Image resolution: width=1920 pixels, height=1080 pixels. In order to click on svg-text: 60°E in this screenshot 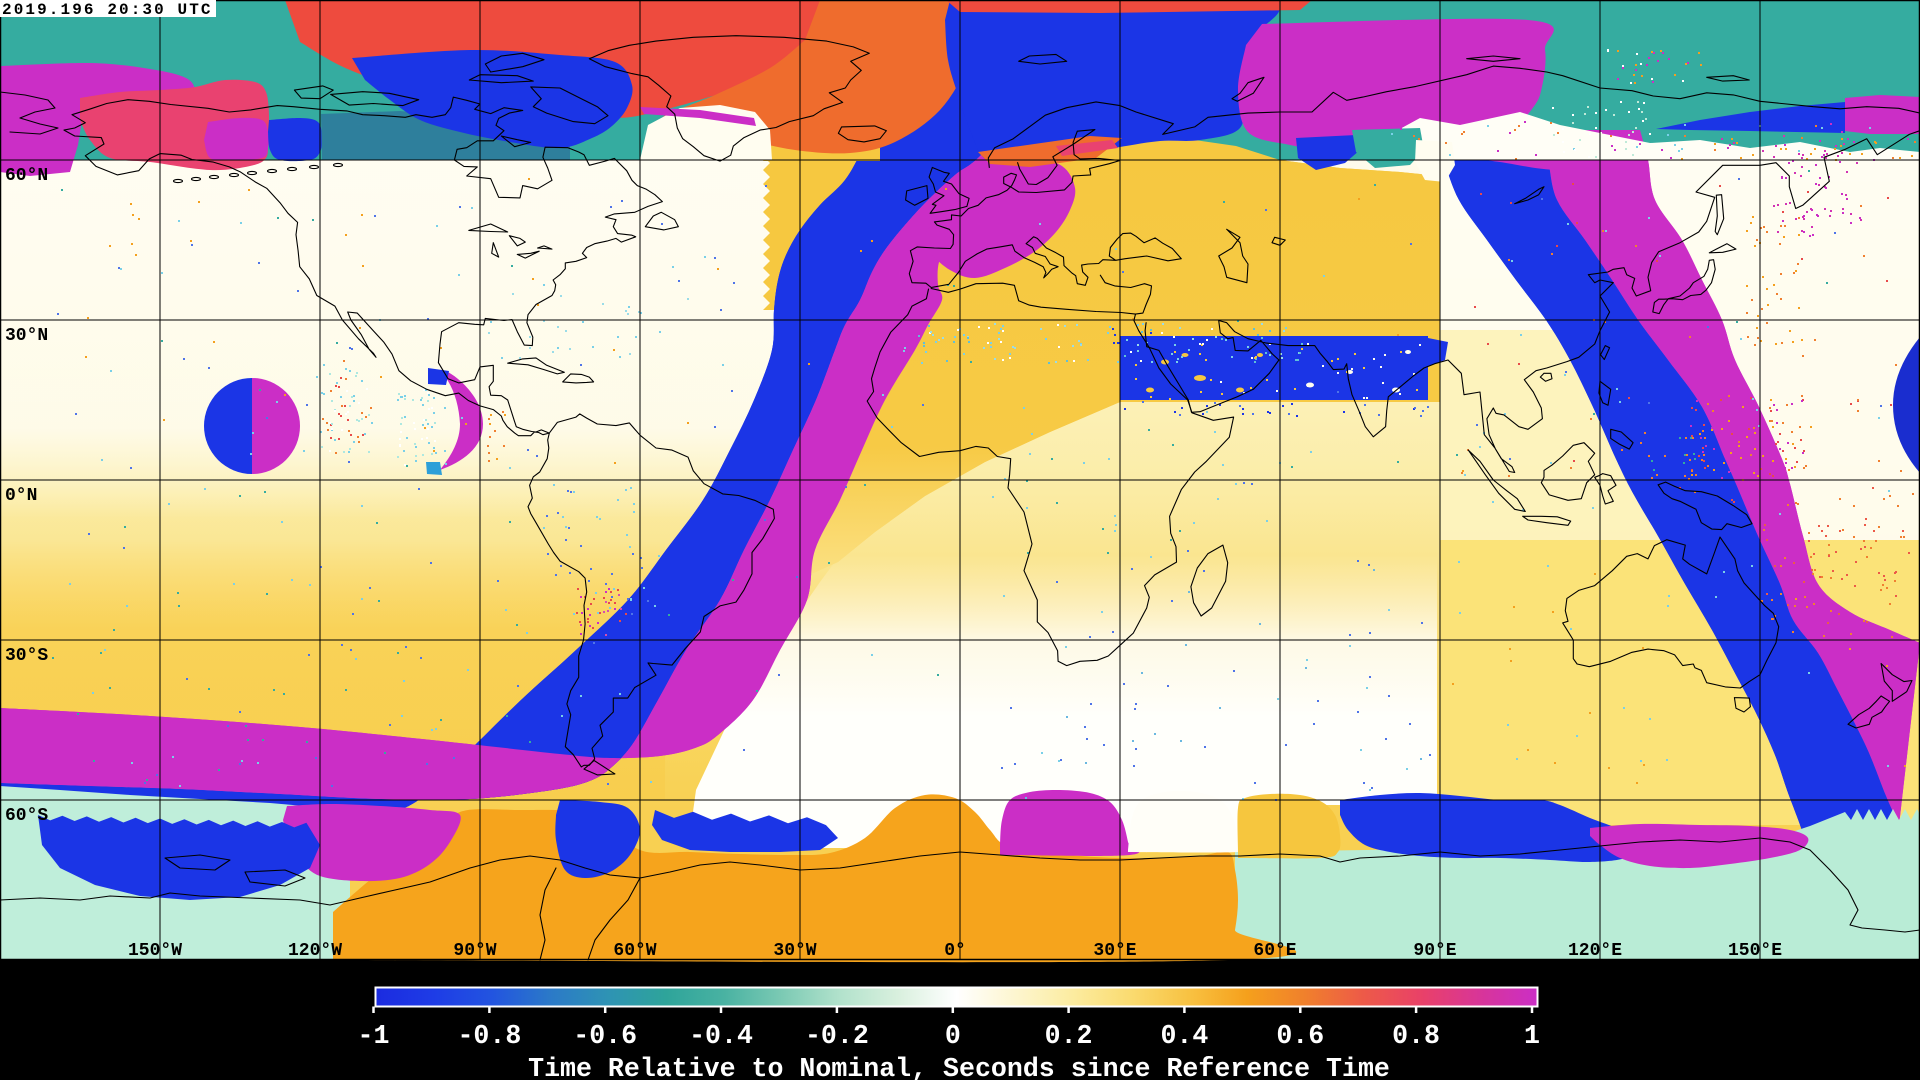, I will do `click(1274, 951)`.